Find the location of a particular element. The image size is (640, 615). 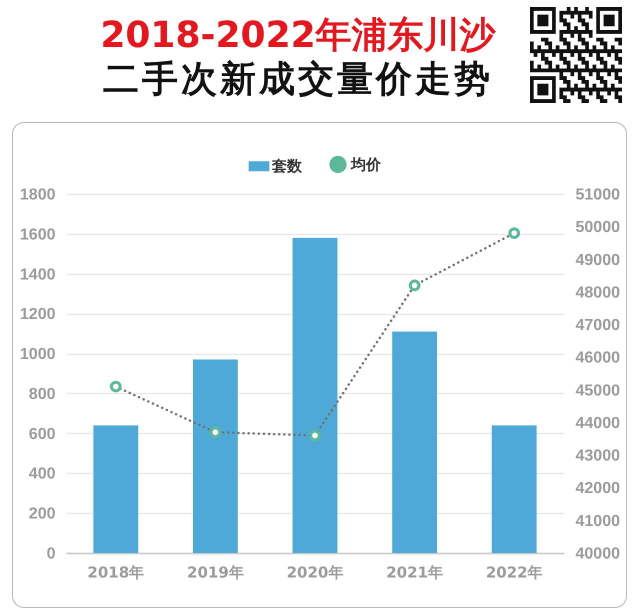

y-tick-label: 400 is located at coordinates (42, 474).